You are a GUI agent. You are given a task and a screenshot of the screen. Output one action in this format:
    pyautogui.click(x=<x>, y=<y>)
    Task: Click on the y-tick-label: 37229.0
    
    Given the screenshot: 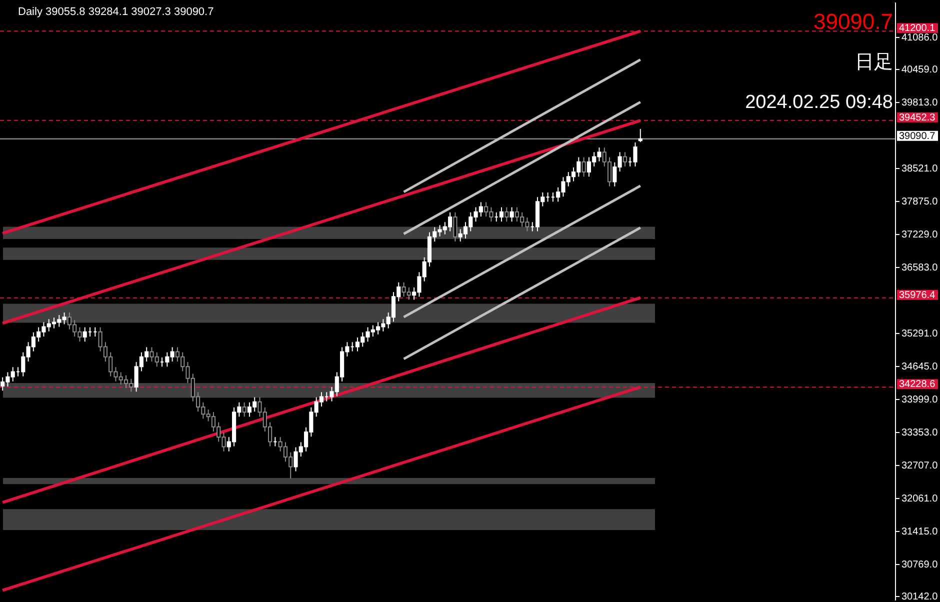 What is the action you would take?
    pyautogui.click(x=920, y=234)
    